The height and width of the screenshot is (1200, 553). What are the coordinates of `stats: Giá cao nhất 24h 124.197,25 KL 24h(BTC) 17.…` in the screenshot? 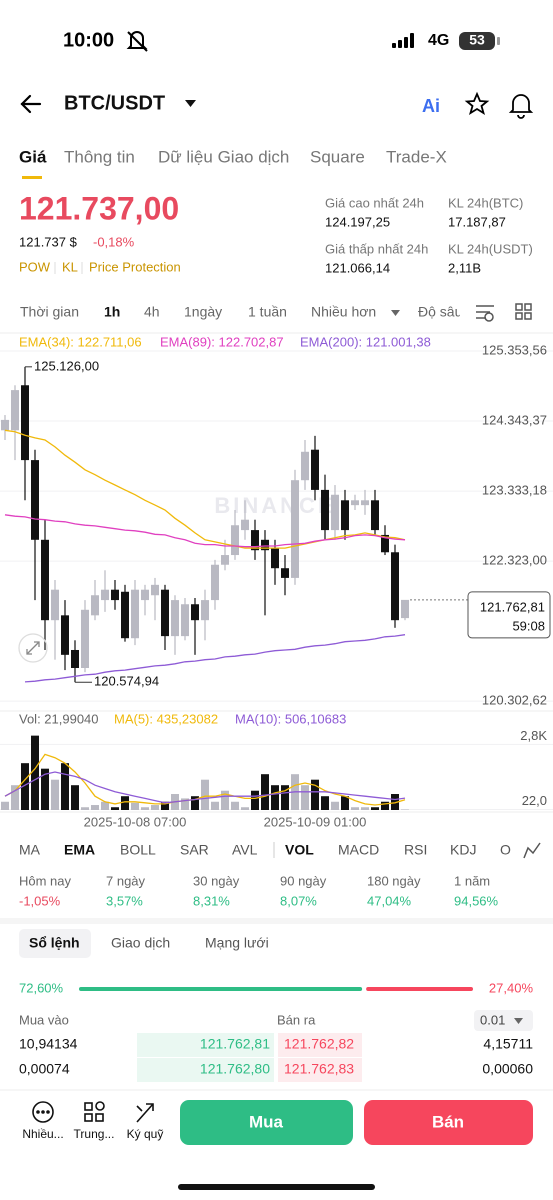 It's located at (429, 235).